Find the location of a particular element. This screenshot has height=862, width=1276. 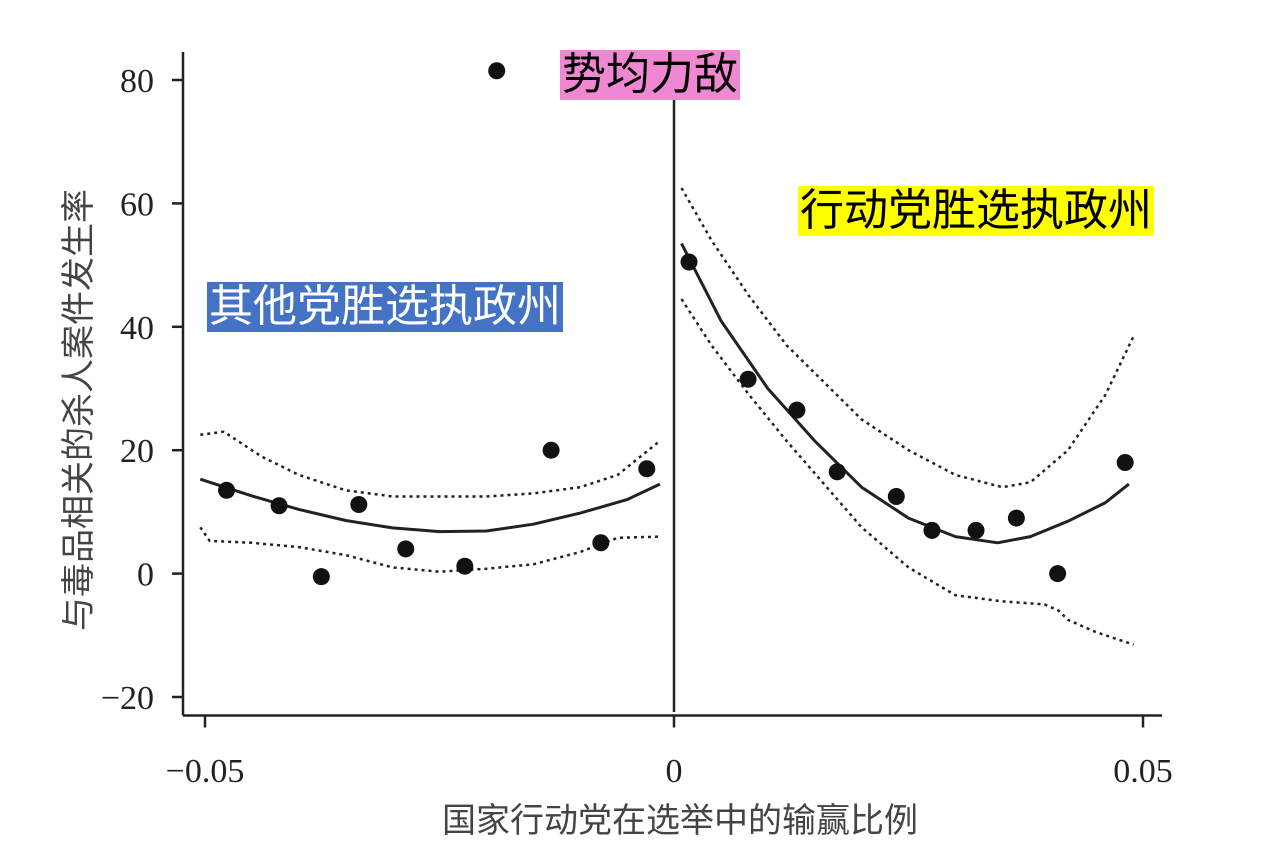

y-tick-label: 20 is located at coordinates (137, 451).